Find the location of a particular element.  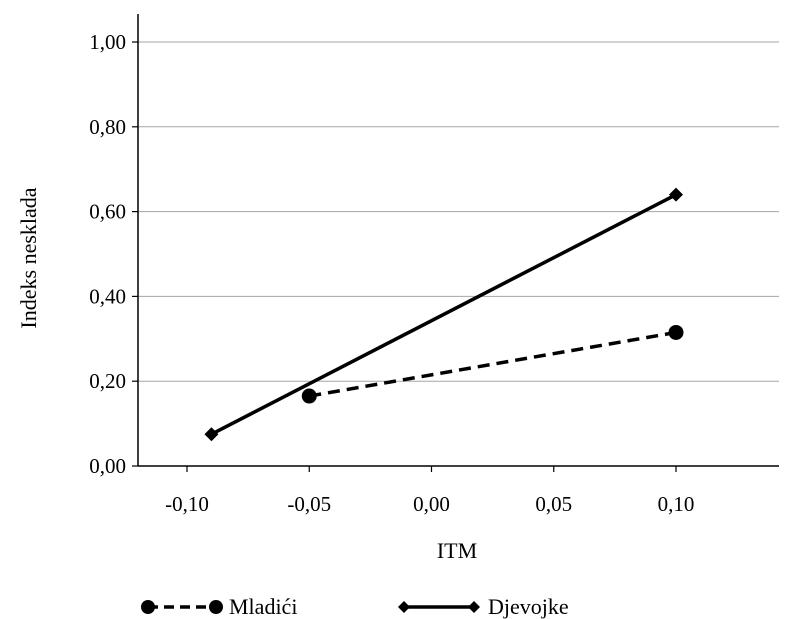

y-tick-label: 1,00 is located at coordinates (107, 42).